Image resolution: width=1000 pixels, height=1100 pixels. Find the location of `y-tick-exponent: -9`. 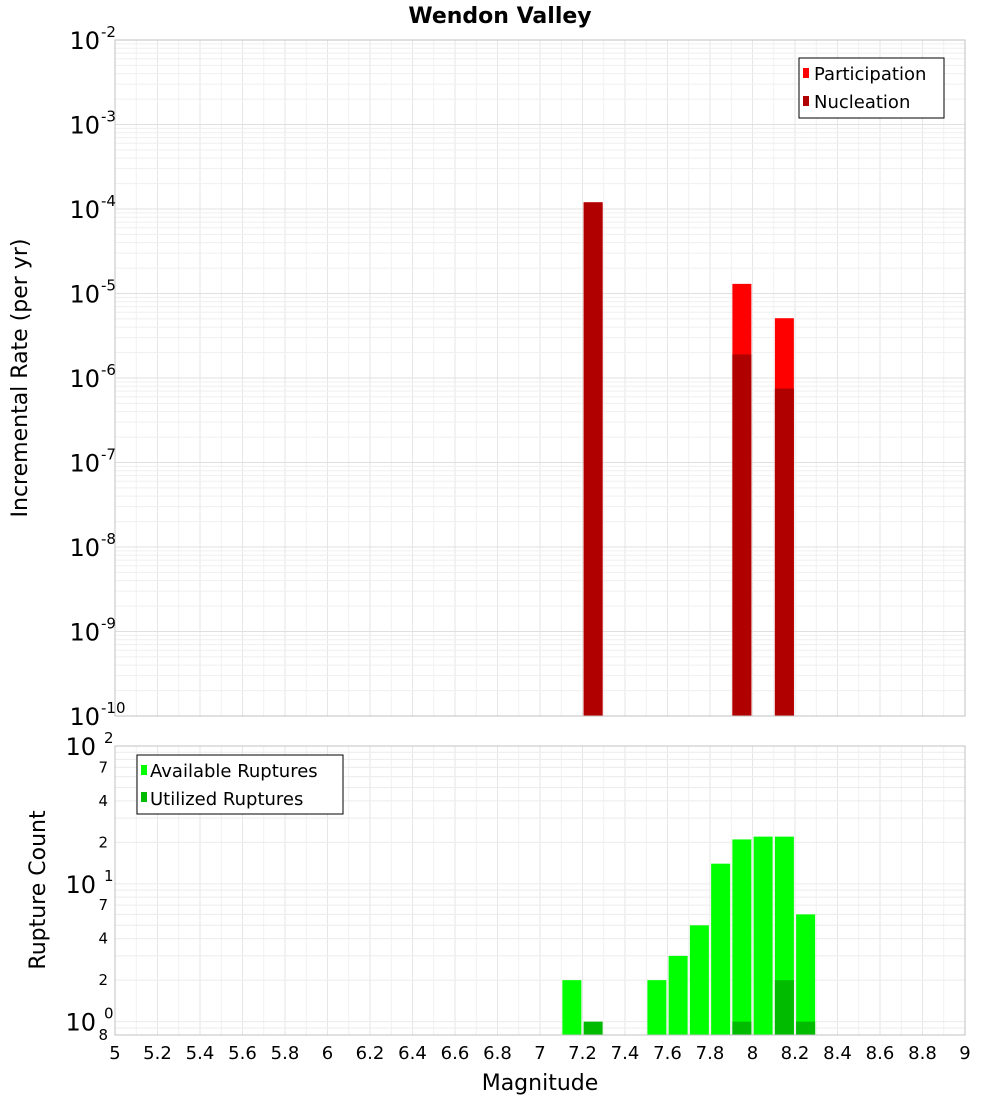

y-tick-exponent: -9 is located at coordinates (108, 624).